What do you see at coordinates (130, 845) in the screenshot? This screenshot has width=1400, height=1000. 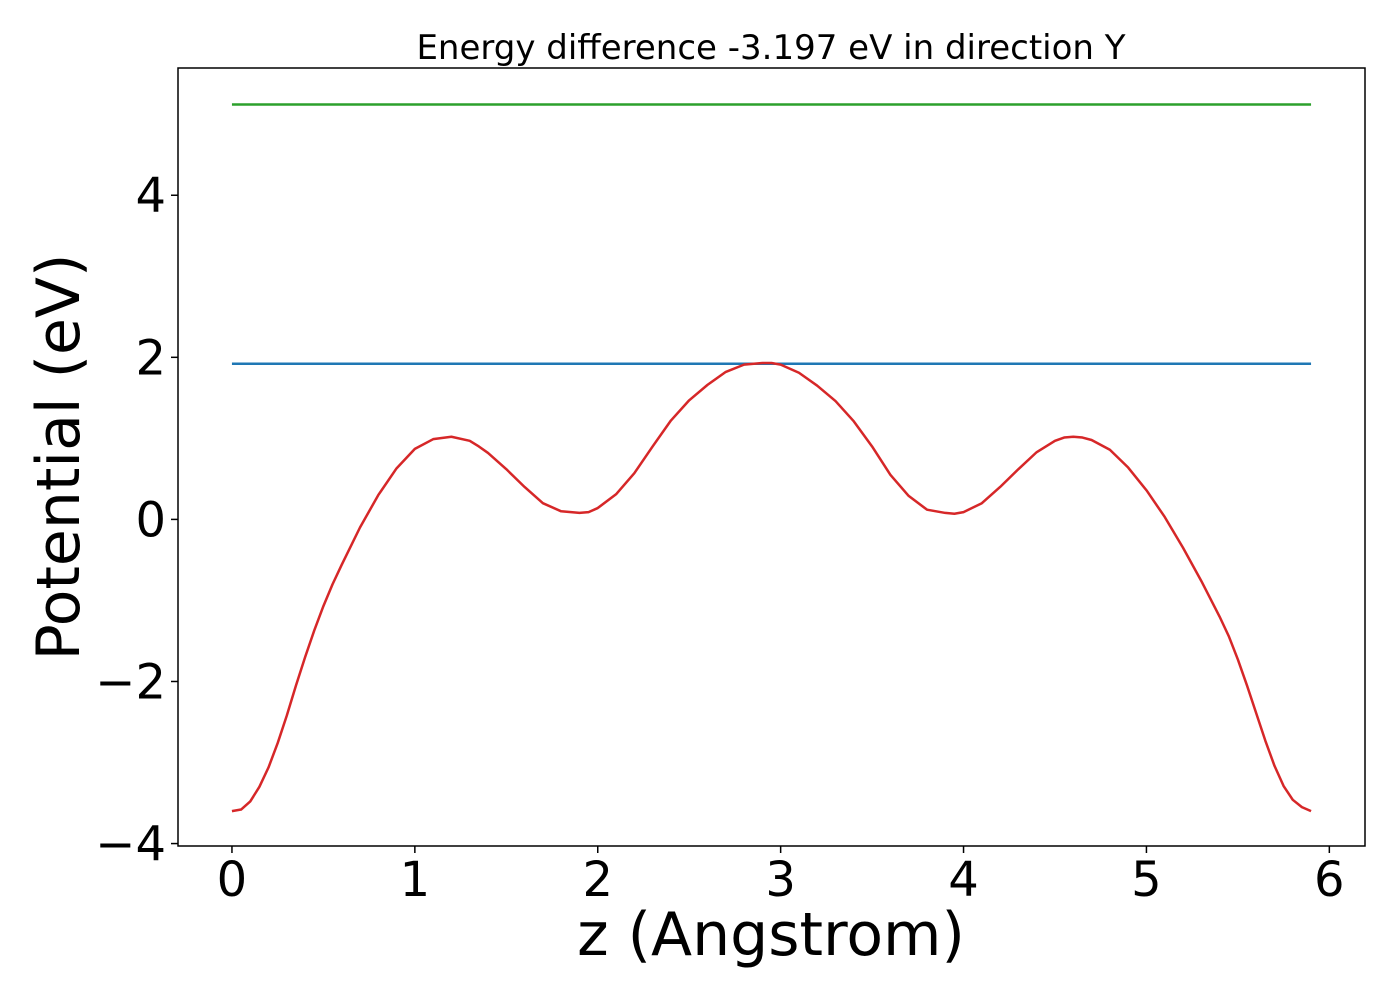 I see `y-tick-label: −4` at bounding box center [130, 845].